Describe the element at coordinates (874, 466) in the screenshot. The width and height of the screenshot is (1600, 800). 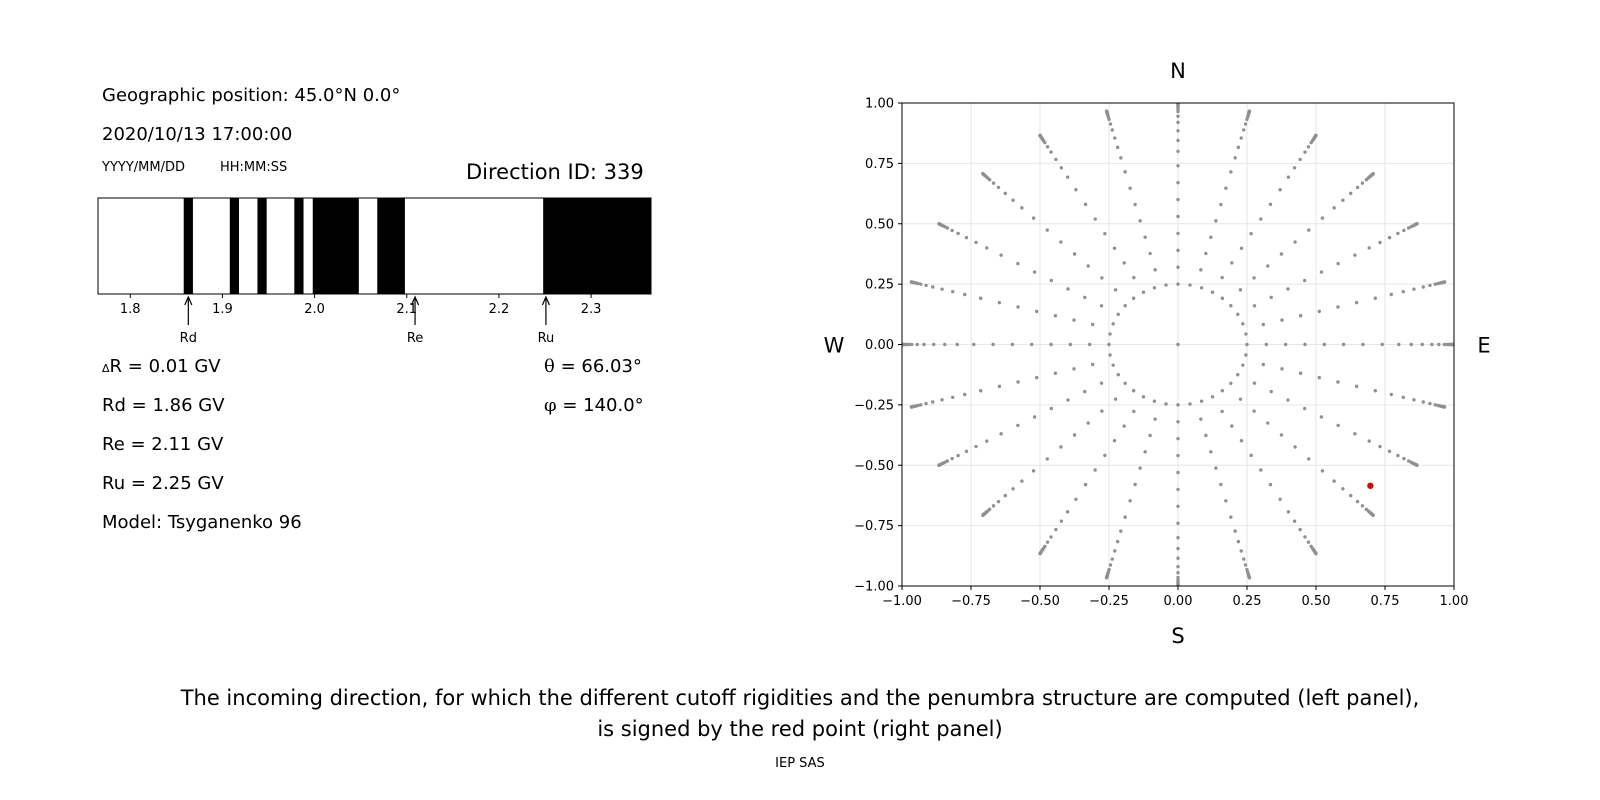
I see `y-tick-label: −0.50` at that location.